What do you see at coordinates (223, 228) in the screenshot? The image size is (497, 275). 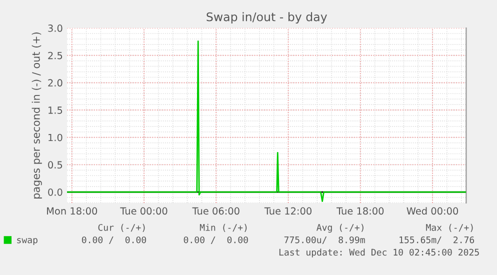 I see `text: Min (-/+)` at bounding box center [223, 228].